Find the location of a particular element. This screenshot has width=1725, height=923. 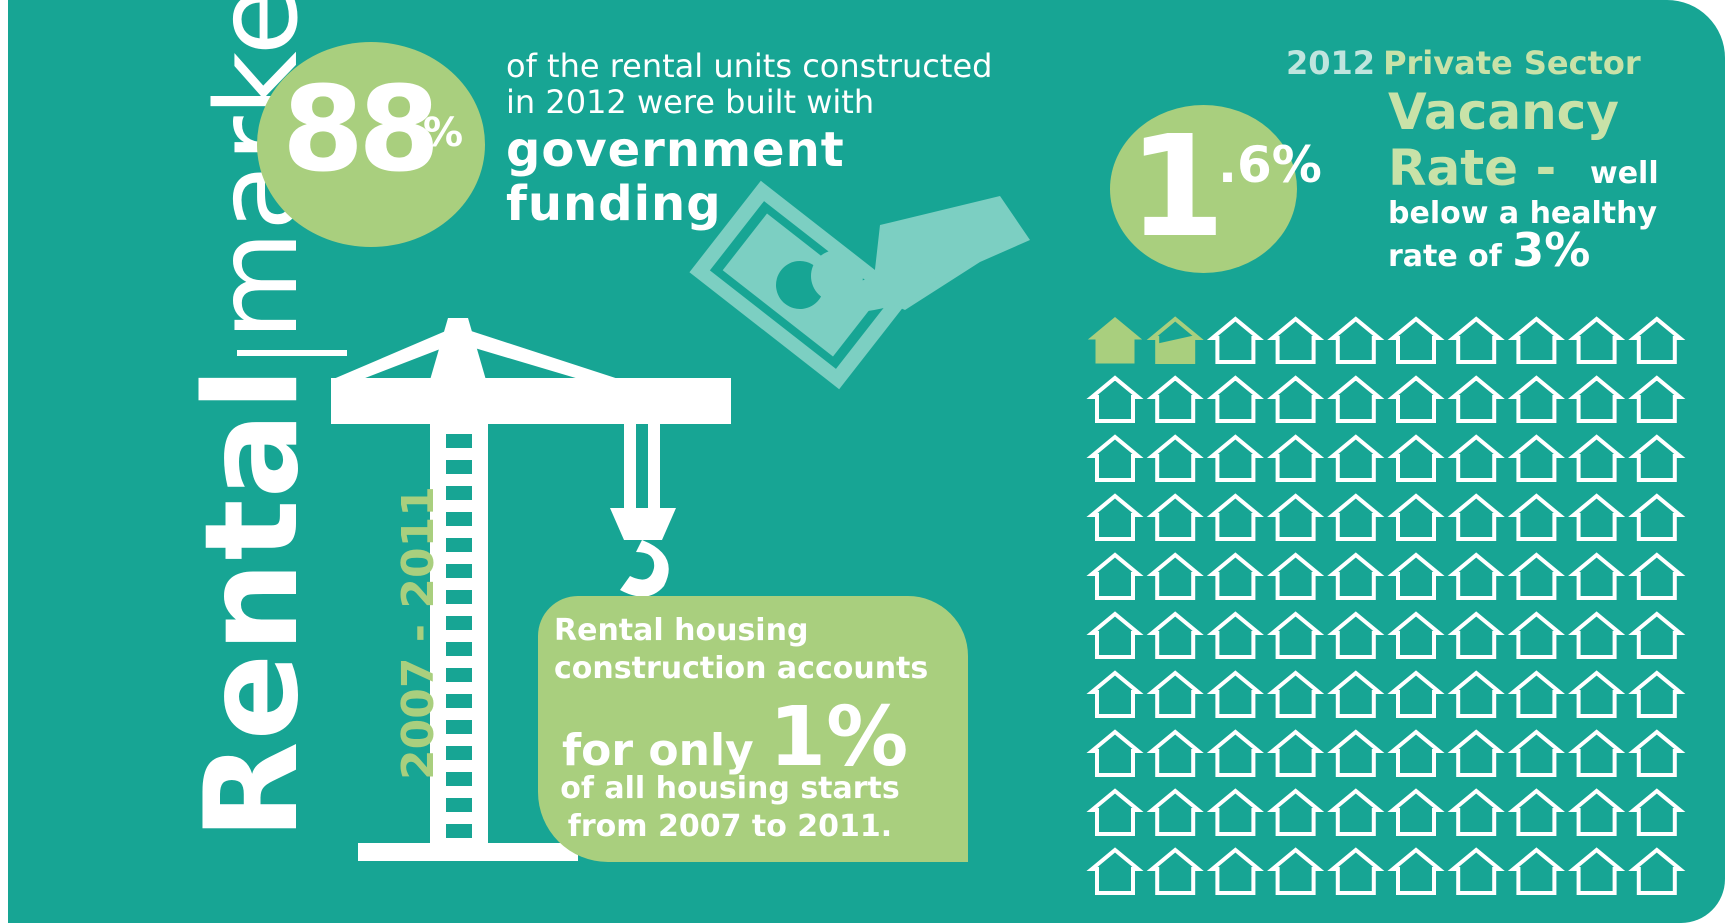

percent-88-sign: % is located at coordinates (443, 133).